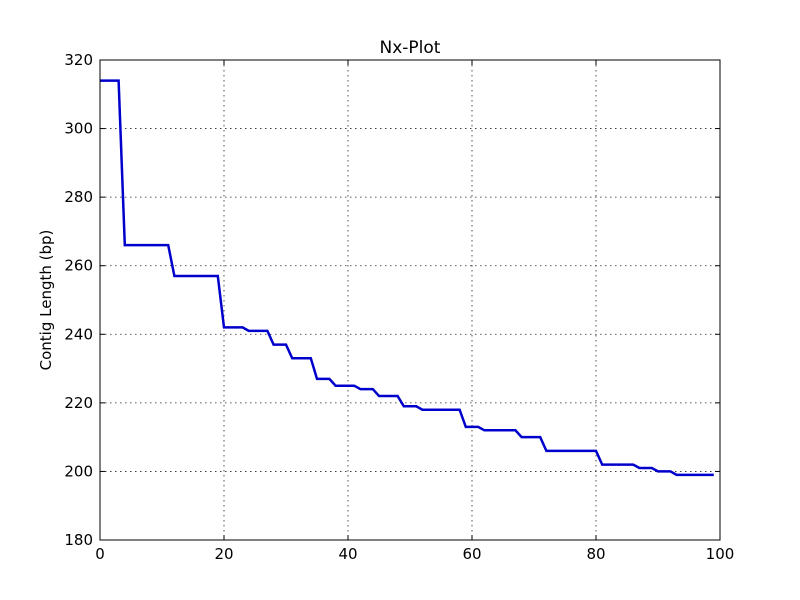 The width and height of the screenshot is (800, 600). What do you see at coordinates (78, 403) in the screenshot?
I see `y-tick-label: 220` at bounding box center [78, 403].